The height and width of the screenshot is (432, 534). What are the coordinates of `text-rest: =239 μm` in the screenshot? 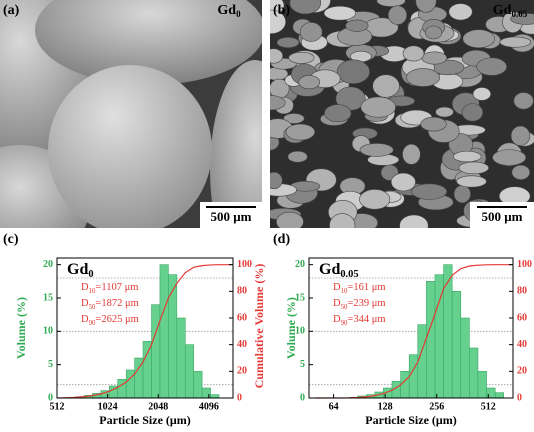 It's located at (366, 303).